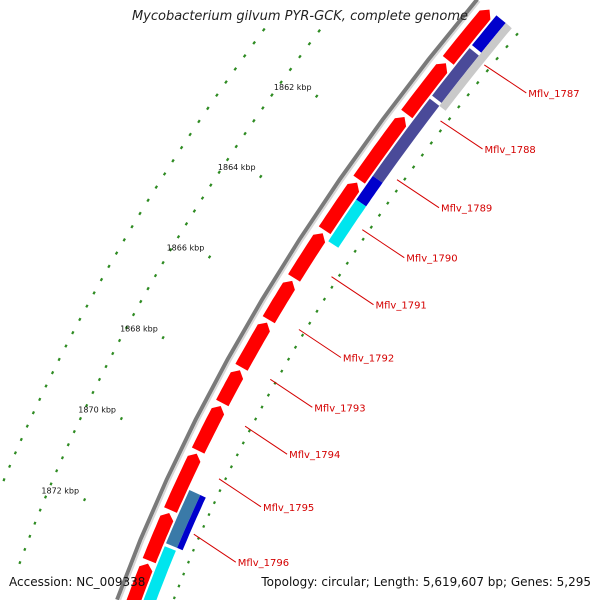  I want to click on shadow-track, so click(475, 67).